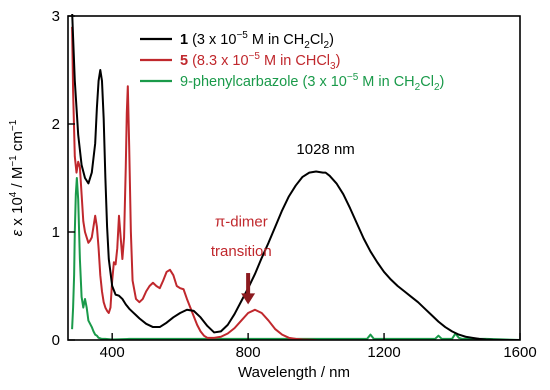  I want to click on x-axis-title: Wavelength / nm, so click(294, 372).